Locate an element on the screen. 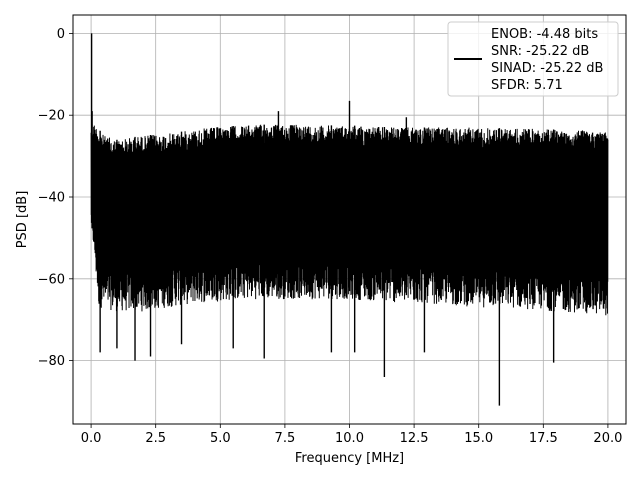 This screenshot has width=640, height=480. legend-sfdr-text: SFDR: 5.71 is located at coordinates (527, 85).